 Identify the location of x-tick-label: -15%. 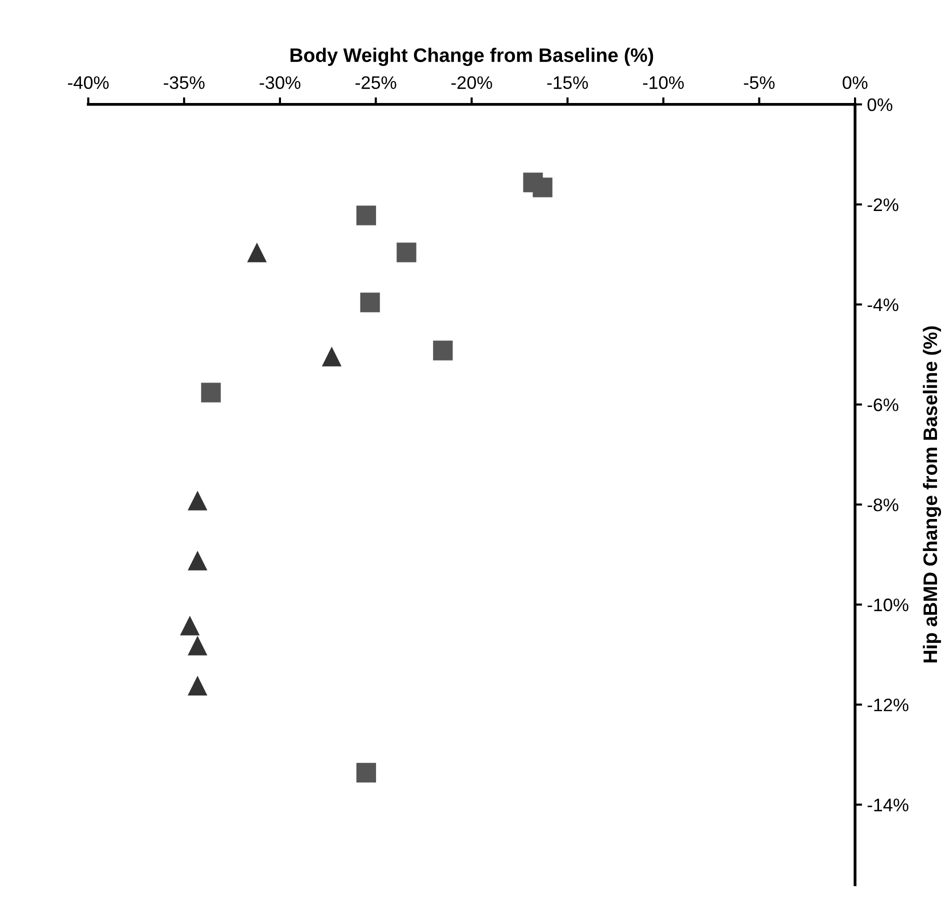
(567, 83).